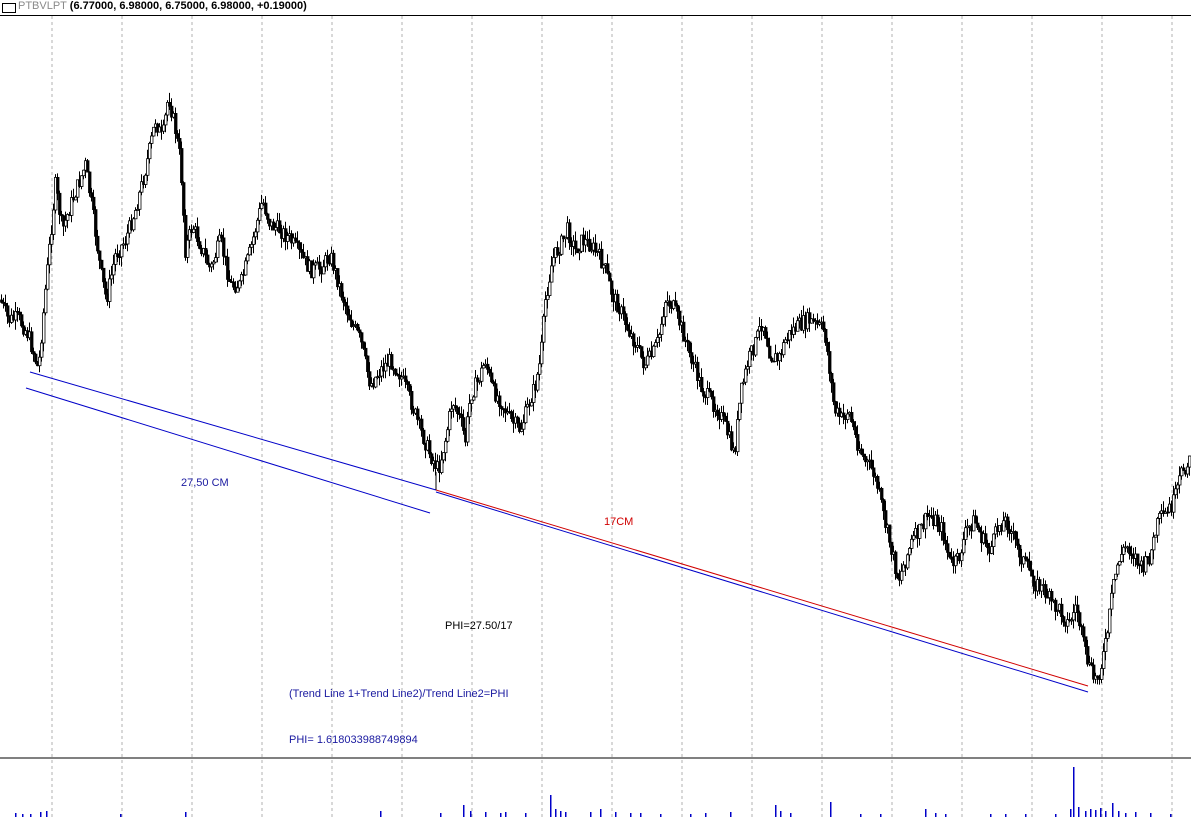 Image resolution: width=1191 pixels, height=817 pixels. Describe the element at coordinates (233, 431) in the screenshot. I see `trend-line-1-upper` at that location.